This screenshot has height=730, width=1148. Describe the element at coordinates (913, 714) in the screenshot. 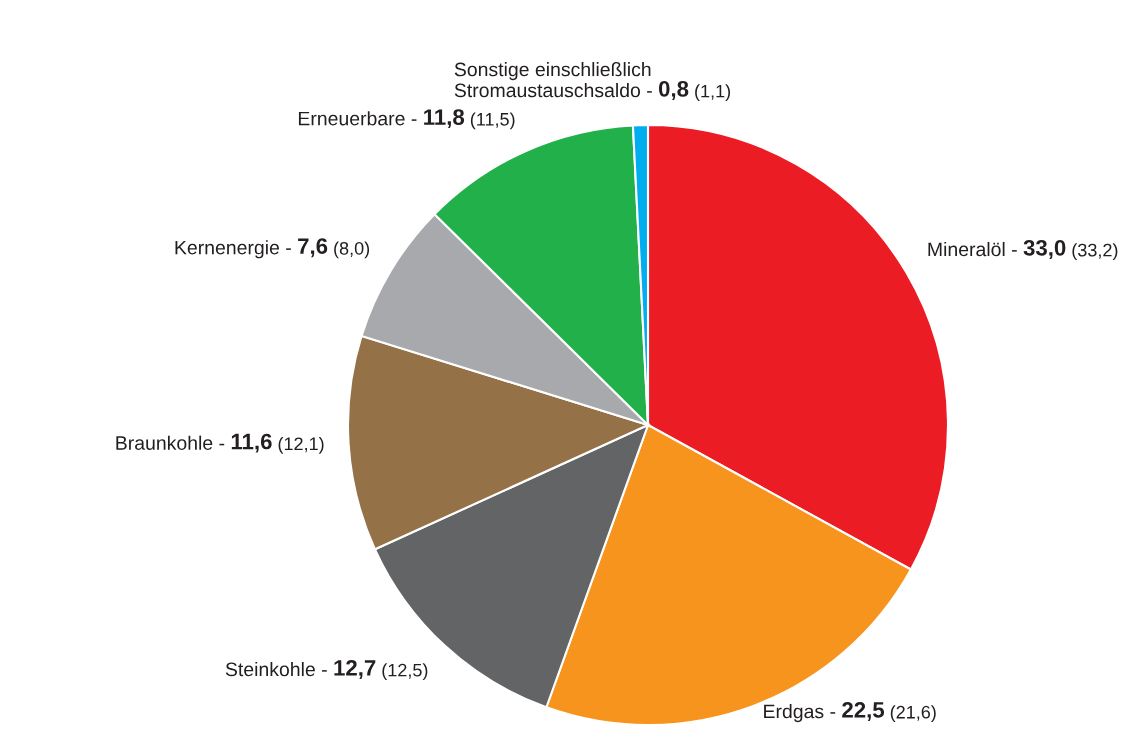

I see `text: (21,6)` at that location.